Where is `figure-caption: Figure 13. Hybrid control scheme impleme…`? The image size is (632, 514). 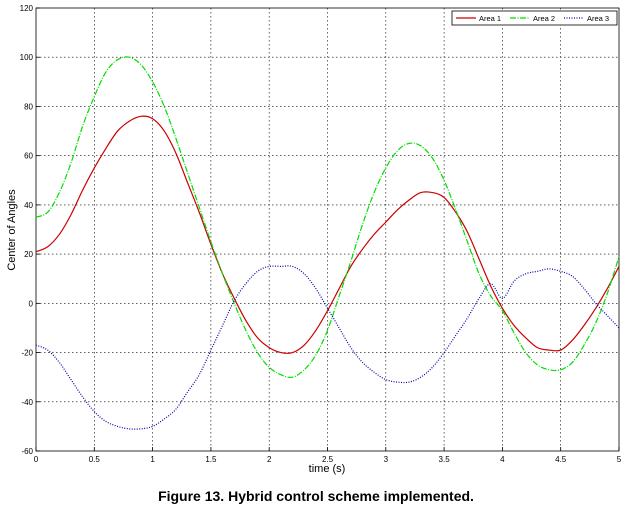
figure-caption: Figure 13. Hybrid control scheme impleme… is located at coordinates (316, 496).